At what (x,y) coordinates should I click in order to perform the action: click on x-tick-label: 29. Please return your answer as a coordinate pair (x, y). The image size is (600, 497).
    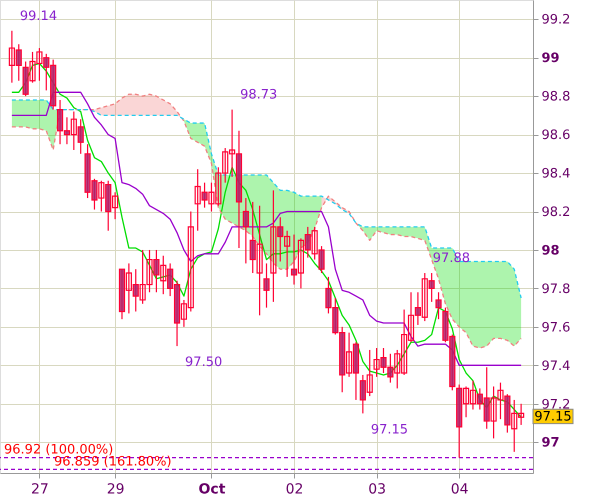
    Looking at the image, I should click on (115, 489).